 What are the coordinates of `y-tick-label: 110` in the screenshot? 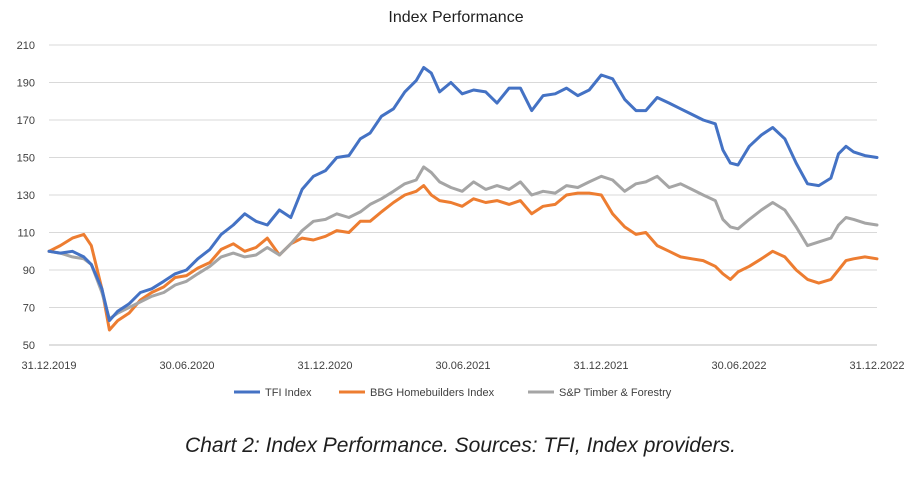 It's located at (26, 234).